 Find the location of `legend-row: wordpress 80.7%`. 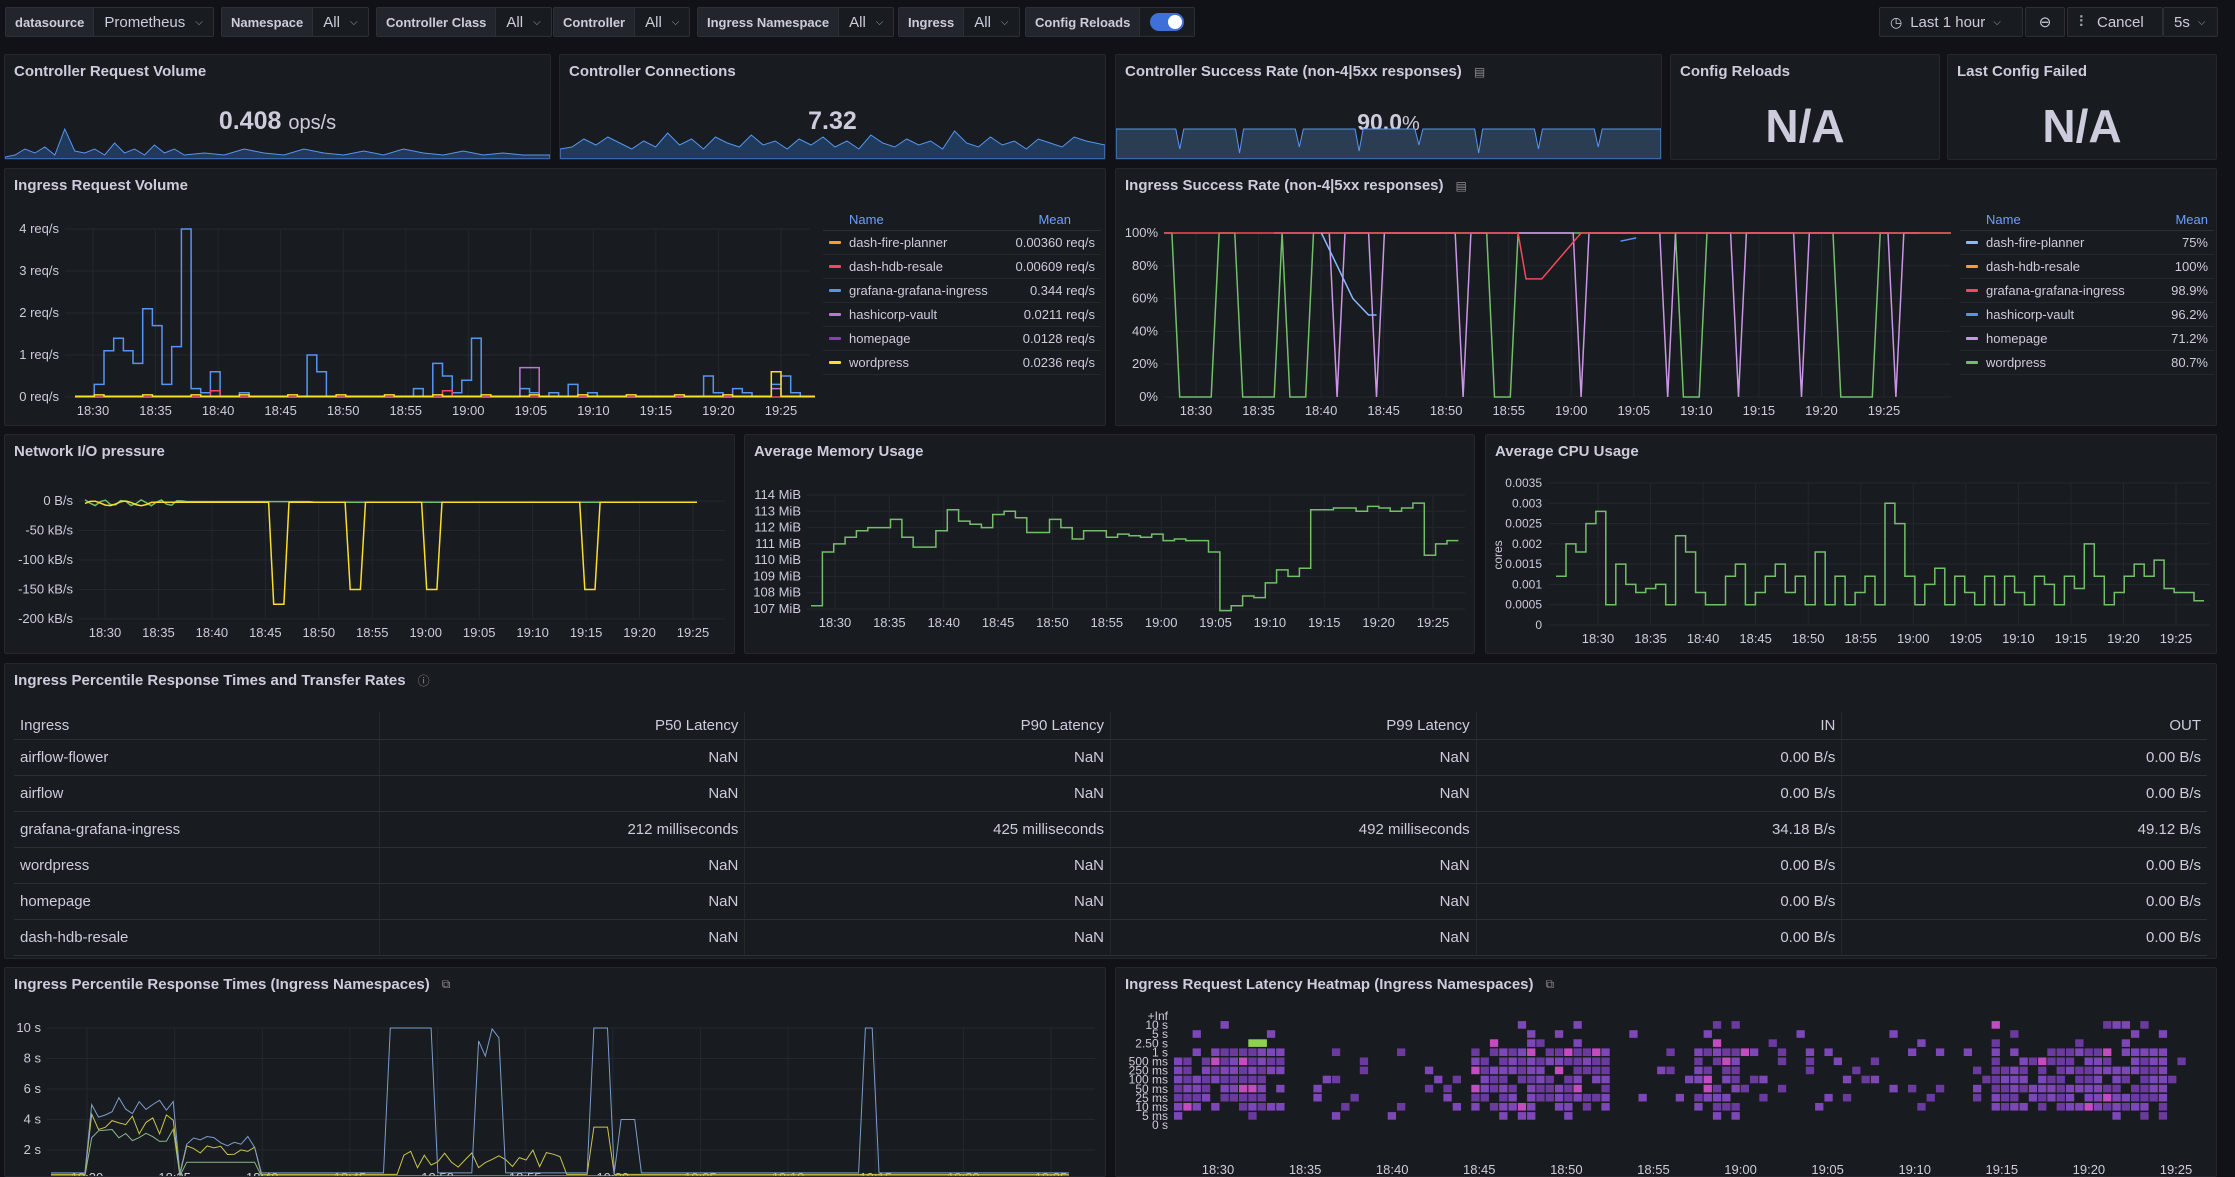

legend-row: wordpress 80.7% is located at coordinates (2087, 363).